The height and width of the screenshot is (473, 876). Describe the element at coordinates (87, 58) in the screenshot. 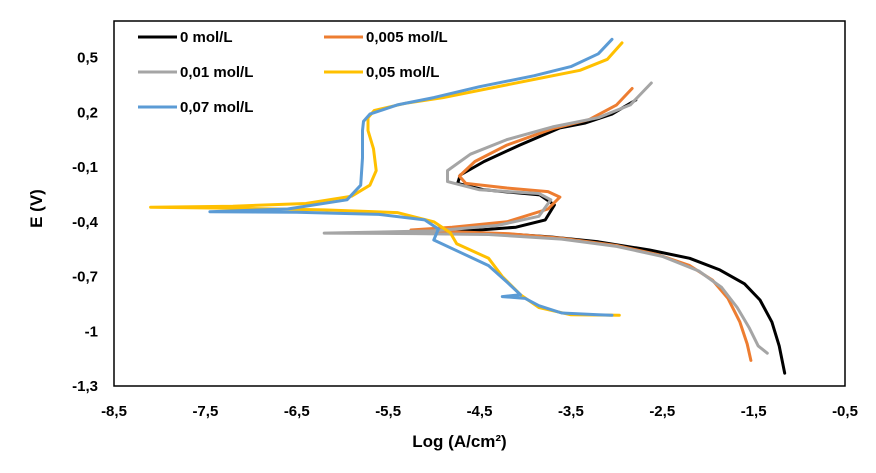

I see `y-tick-label: 0,5` at that location.